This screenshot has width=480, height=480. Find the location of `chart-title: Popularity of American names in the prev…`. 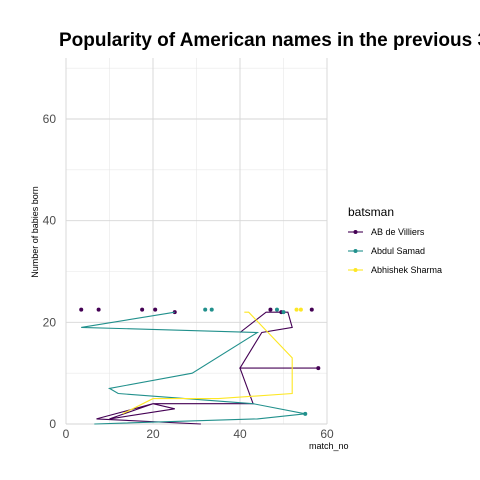

chart-title: Popularity of American names in the prev… is located at coordinates (269, 40).